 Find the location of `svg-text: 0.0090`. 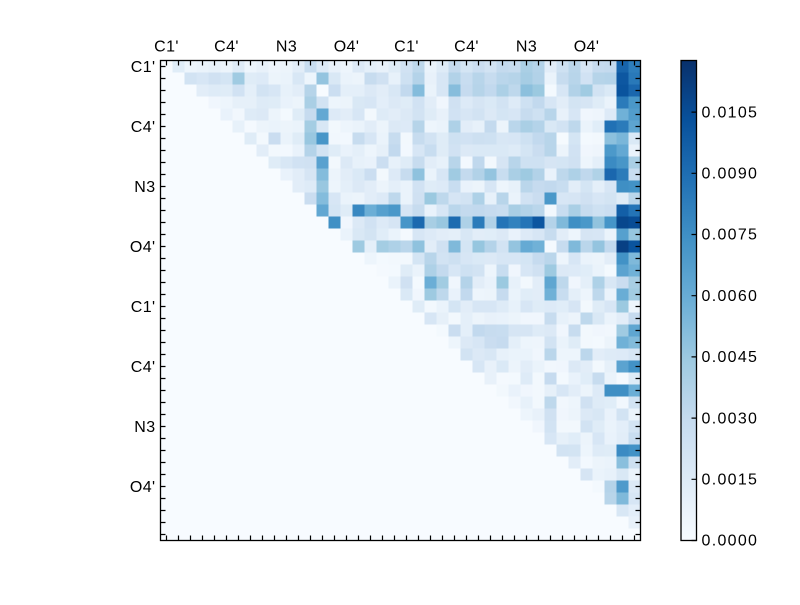

svg-text: 0.0090 is located at coordinates (730, 174).